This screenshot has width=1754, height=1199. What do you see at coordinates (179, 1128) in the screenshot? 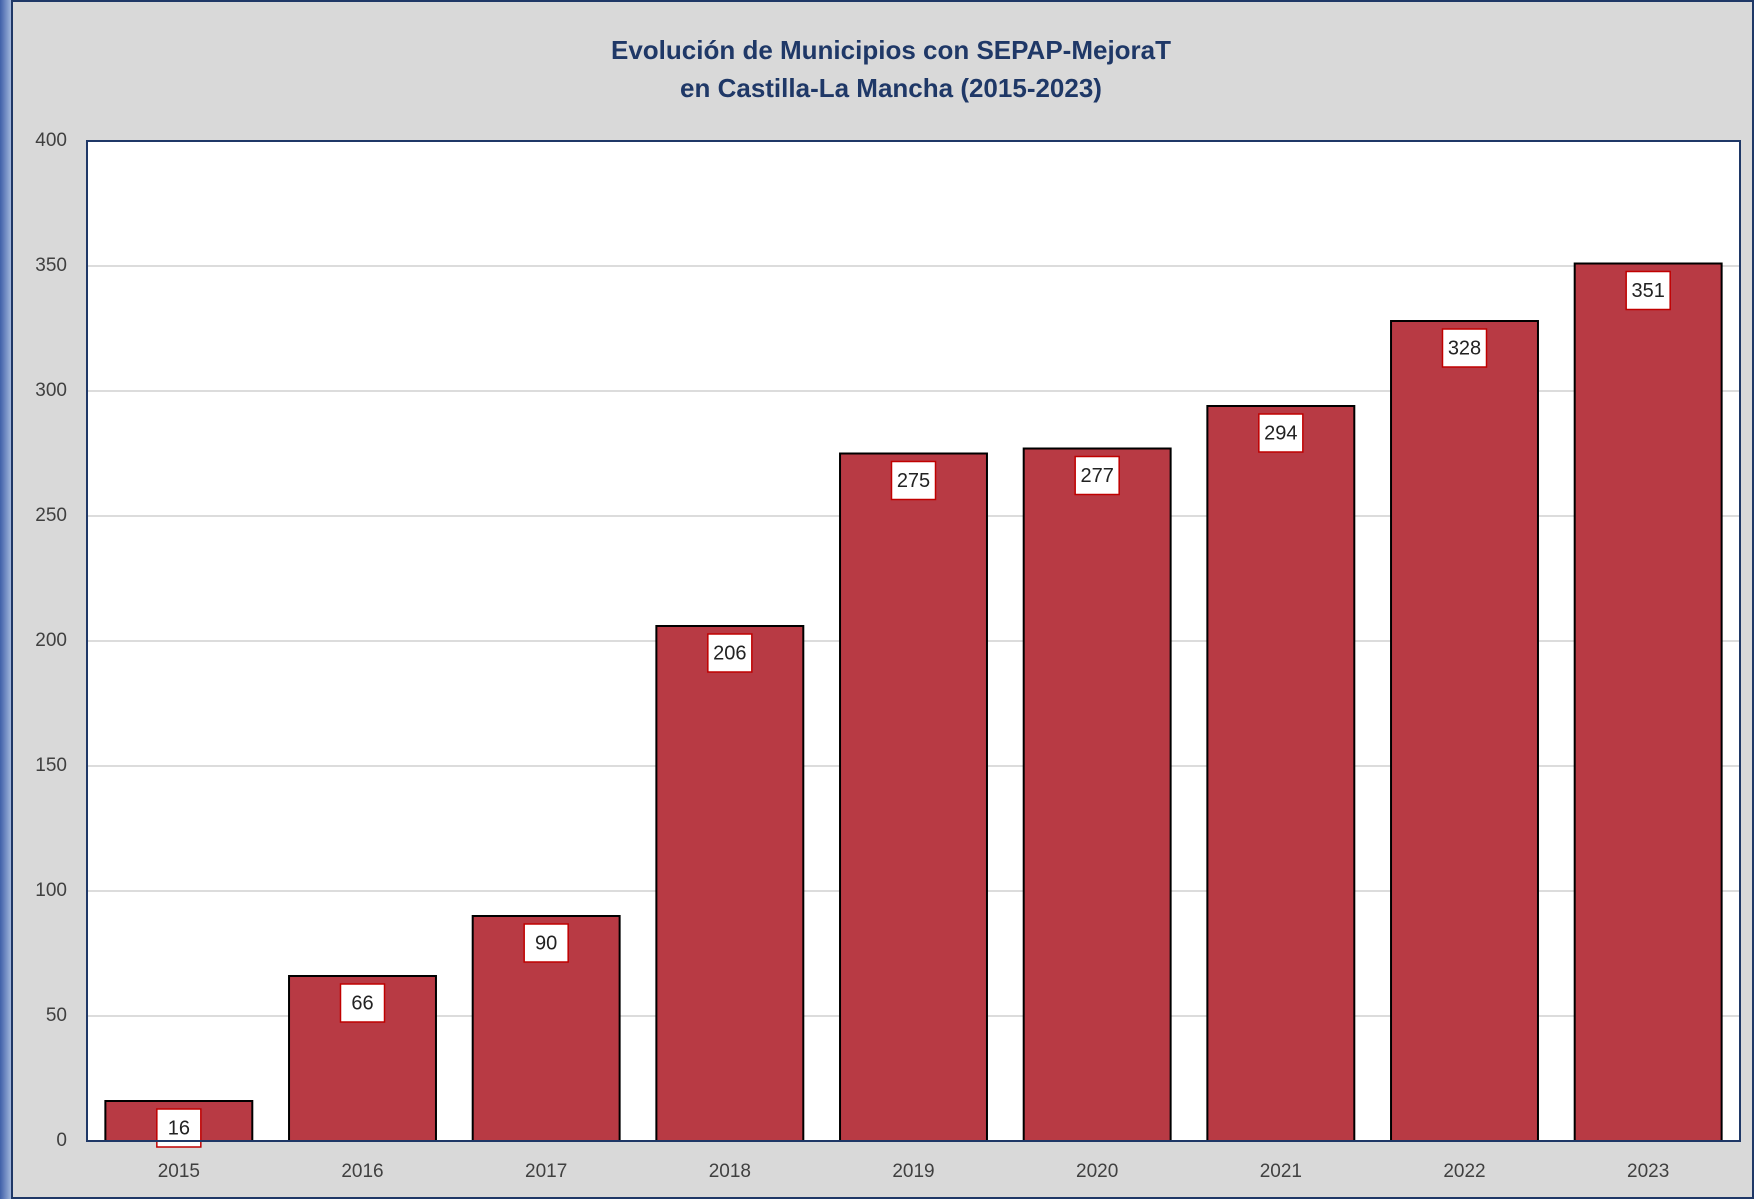
I see `value-label: 16` at bounding box center [179, 1128].